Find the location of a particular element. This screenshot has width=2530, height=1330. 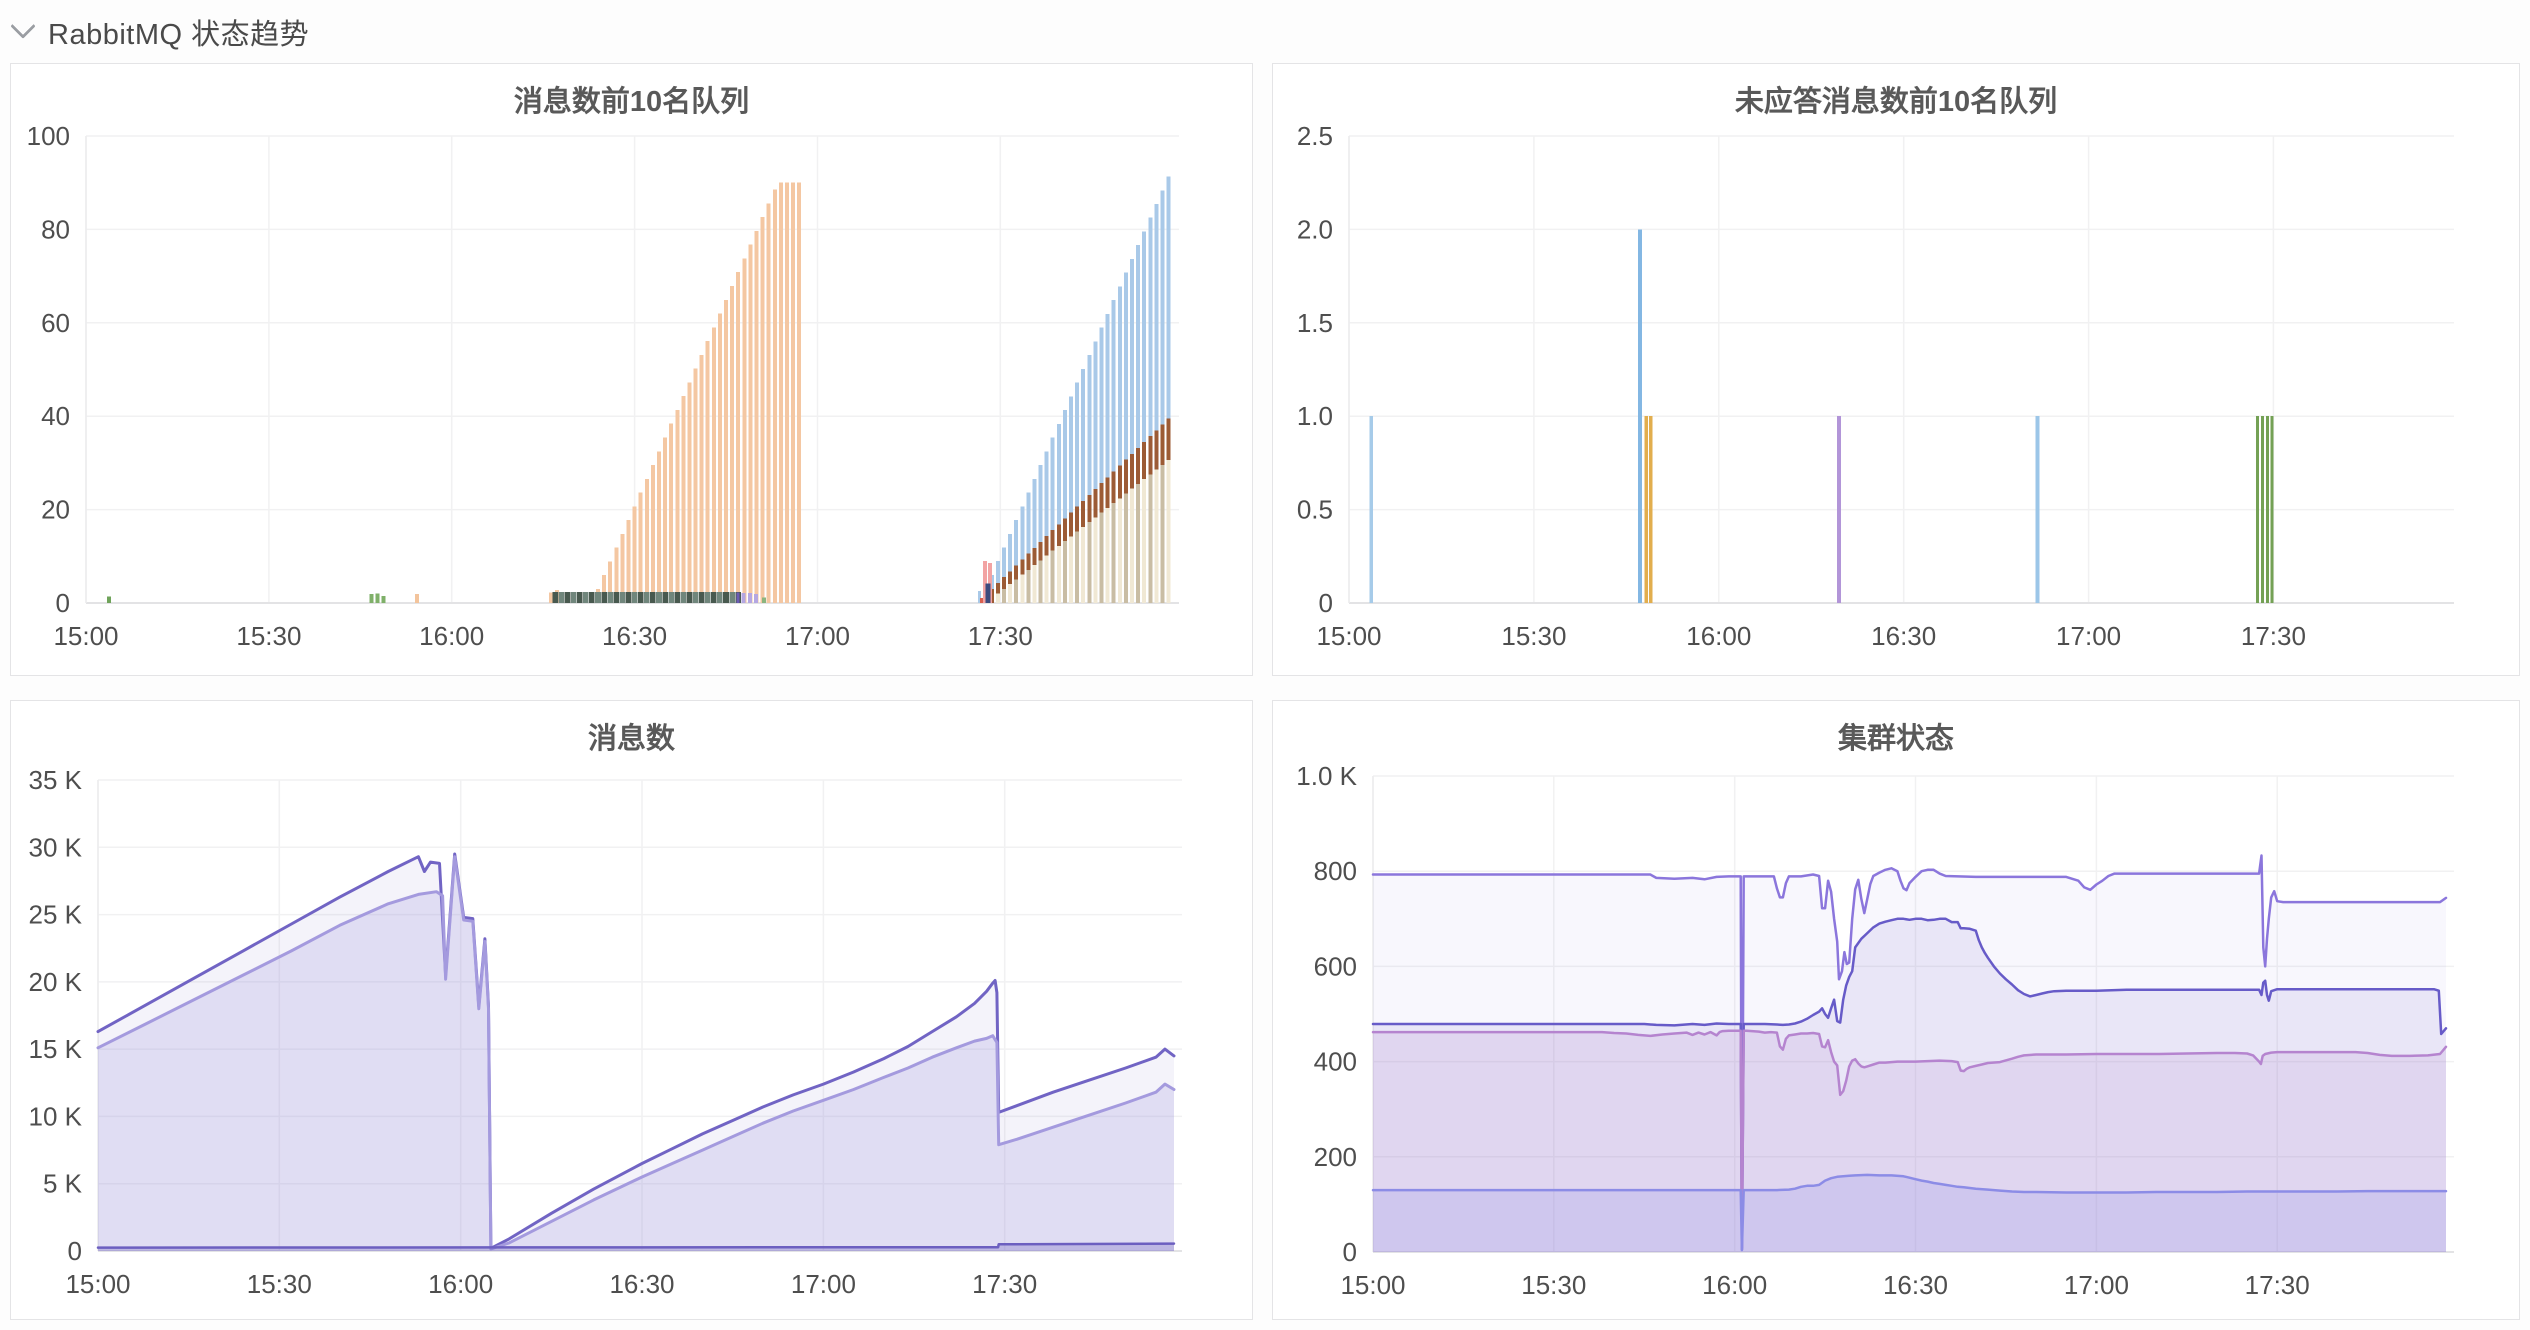

row-collapse-header: RabbitMQ 状态趋势 is located at coordinates (160, 32).